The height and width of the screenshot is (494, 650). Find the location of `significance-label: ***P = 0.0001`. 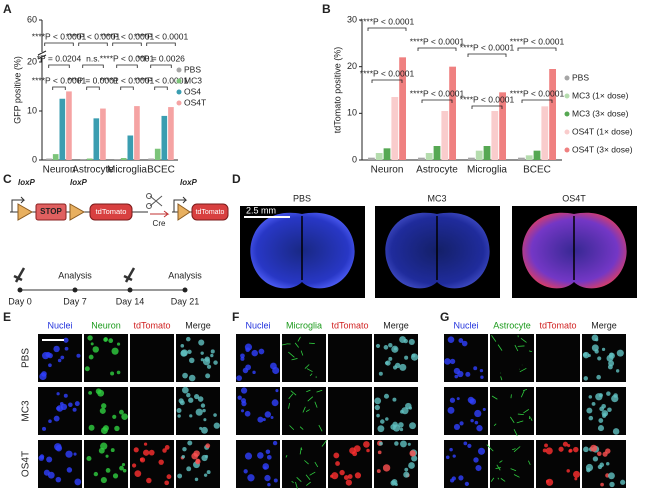

significance-label: ***P = 0.0001 is located at coordinates (92, 80).